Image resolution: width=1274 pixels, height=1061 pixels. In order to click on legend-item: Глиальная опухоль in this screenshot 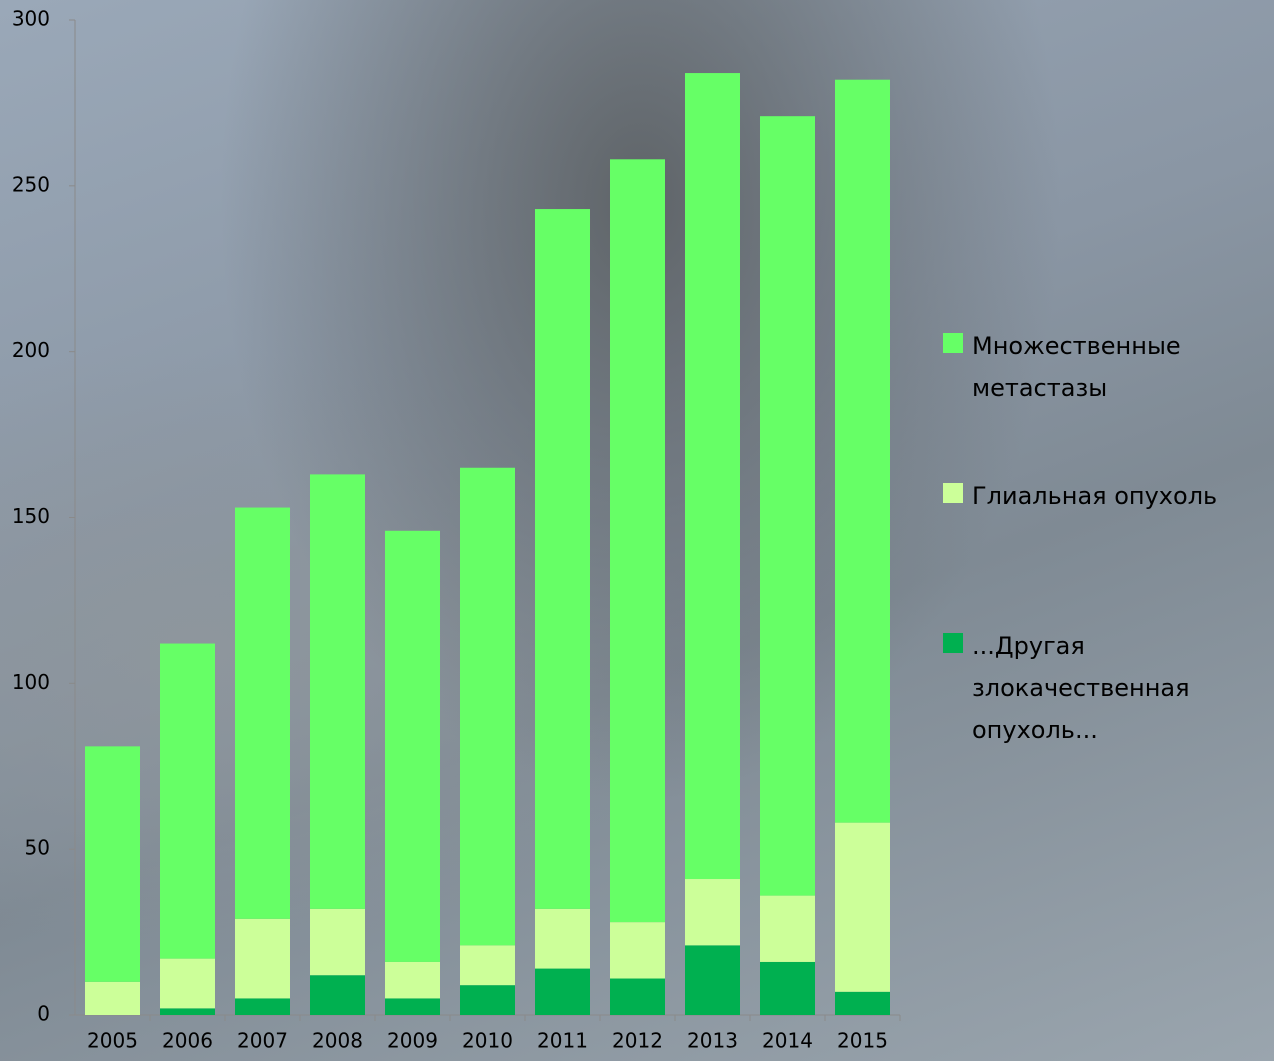, I will do `click(1108, 496)`.